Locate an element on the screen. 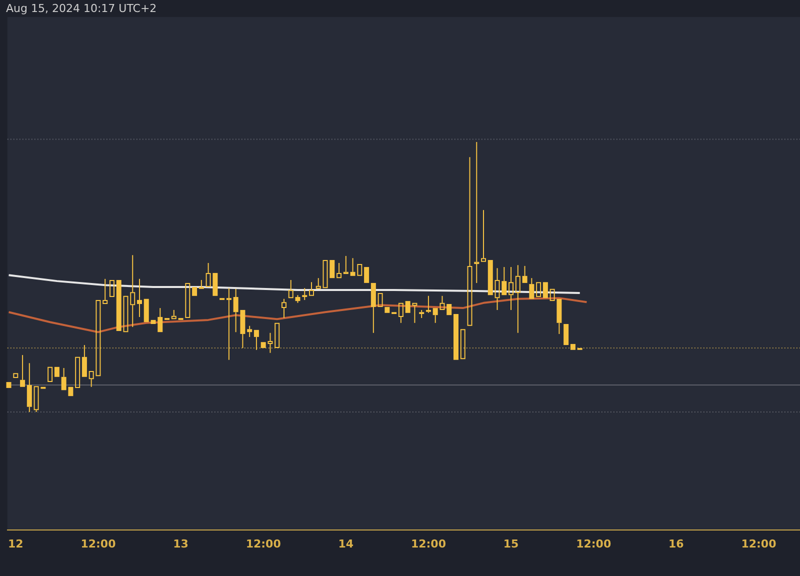  x-tick-label: 14 is located at coordinates (346, 543).